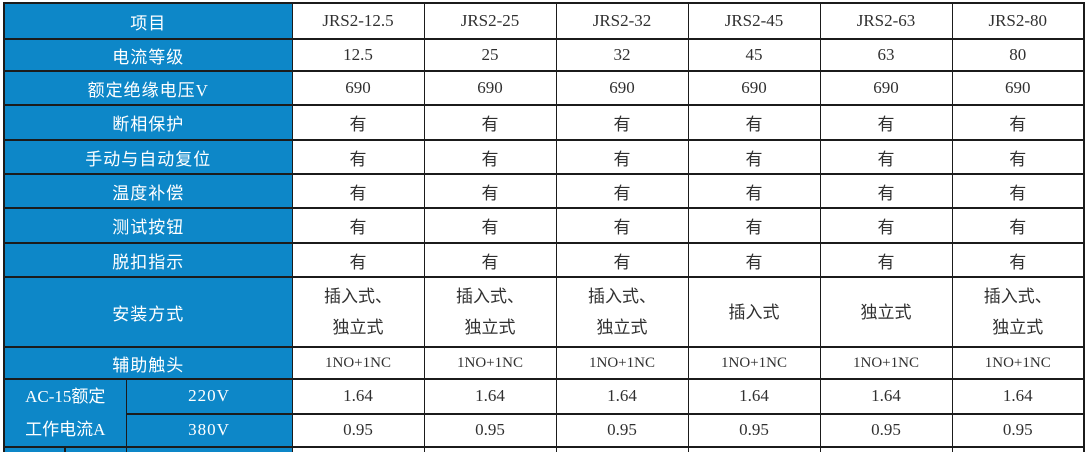 The height and width of the screenshot is (452, 1086). I want to click on value-cell: 80, so click(1018, 55).